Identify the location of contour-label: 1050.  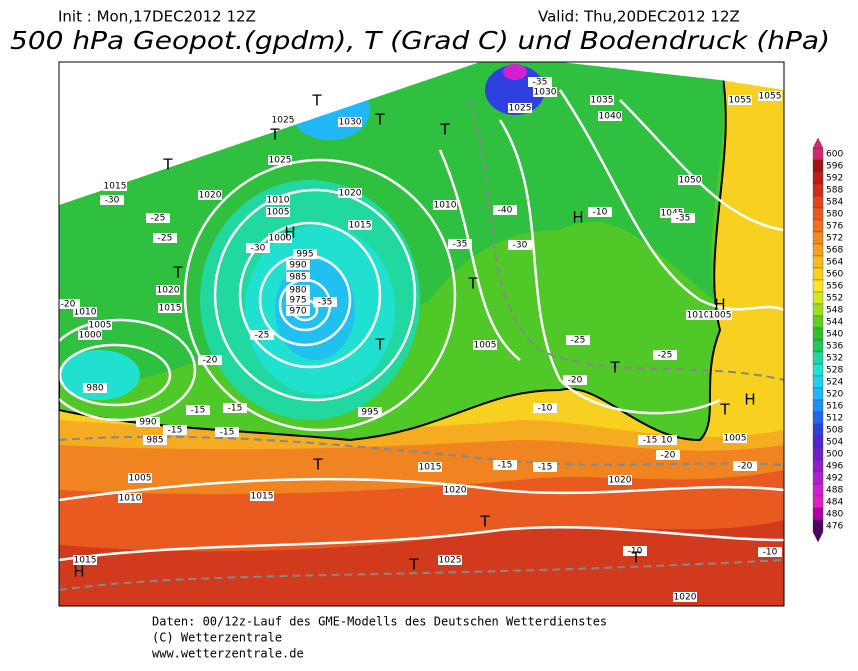
(690, 181).